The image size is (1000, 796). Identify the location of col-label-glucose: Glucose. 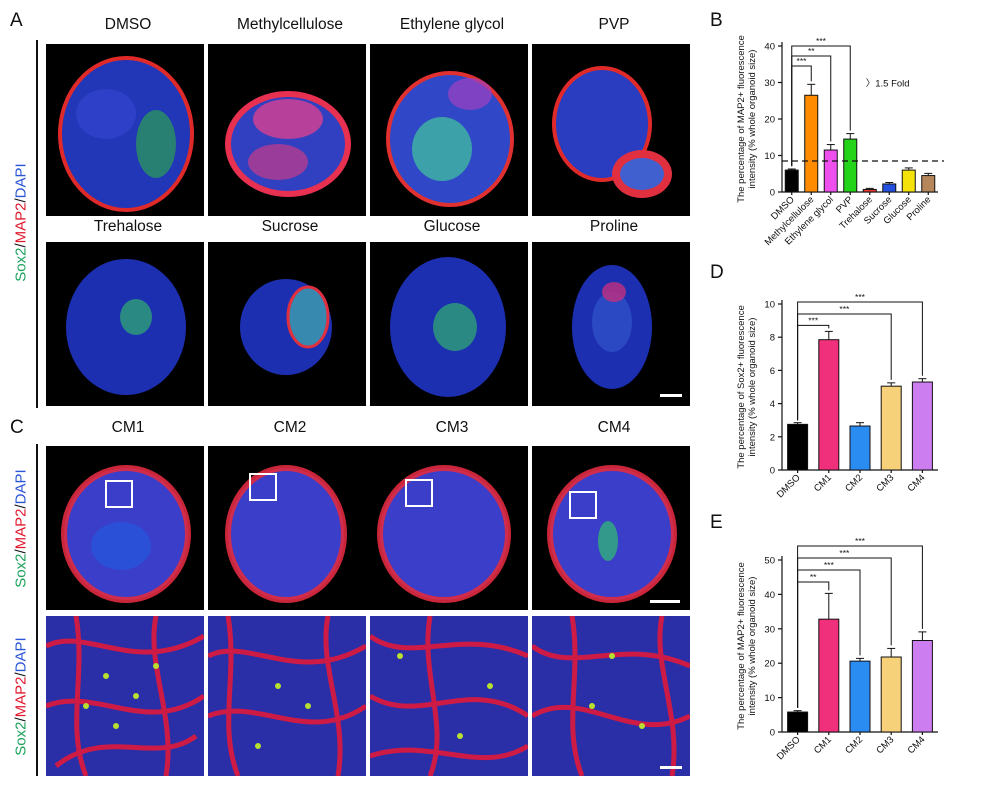
(452, 226).